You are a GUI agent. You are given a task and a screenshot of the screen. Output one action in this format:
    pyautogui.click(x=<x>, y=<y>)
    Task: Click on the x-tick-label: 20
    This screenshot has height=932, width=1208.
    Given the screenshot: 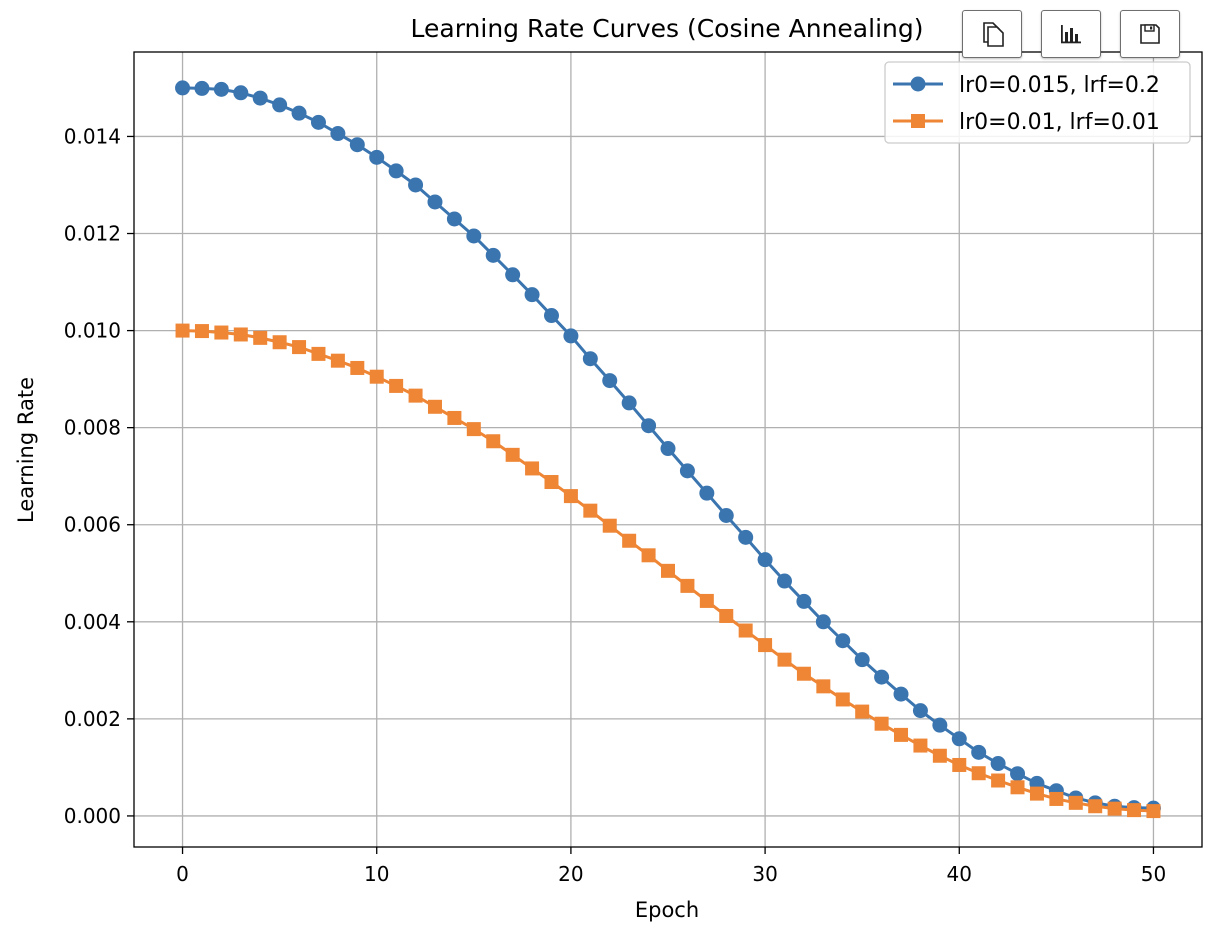 What is the action you would take?
    pyautogui.click(x=570, y=874)
    